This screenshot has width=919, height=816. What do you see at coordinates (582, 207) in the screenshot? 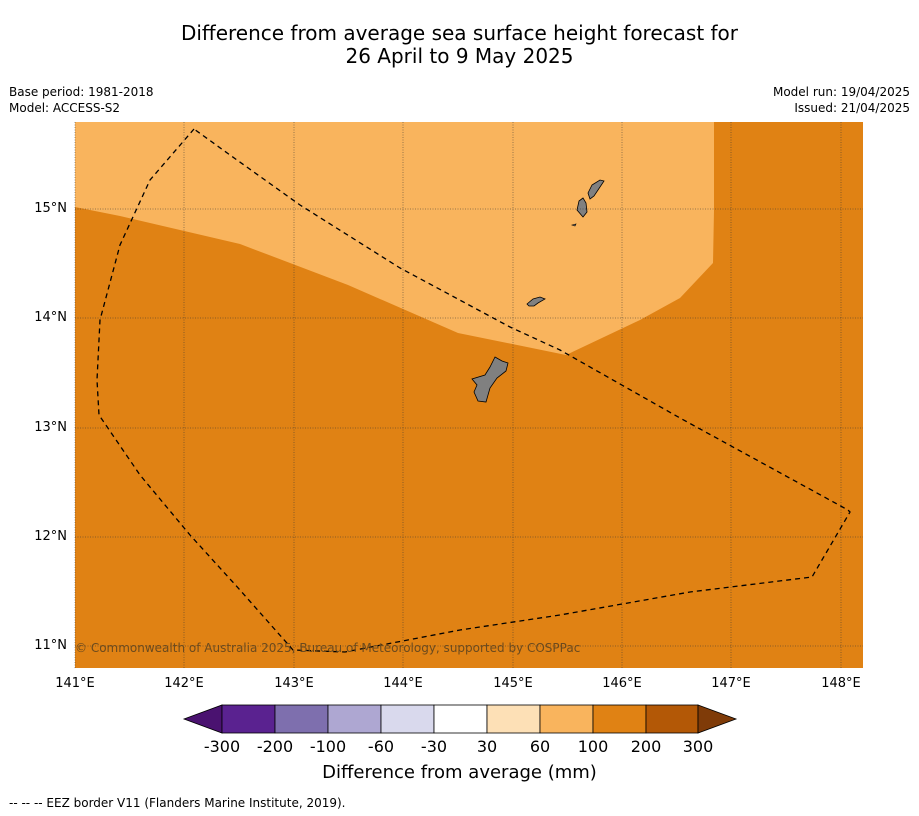
I see `tinian-island` at bounding box center [582, 207].